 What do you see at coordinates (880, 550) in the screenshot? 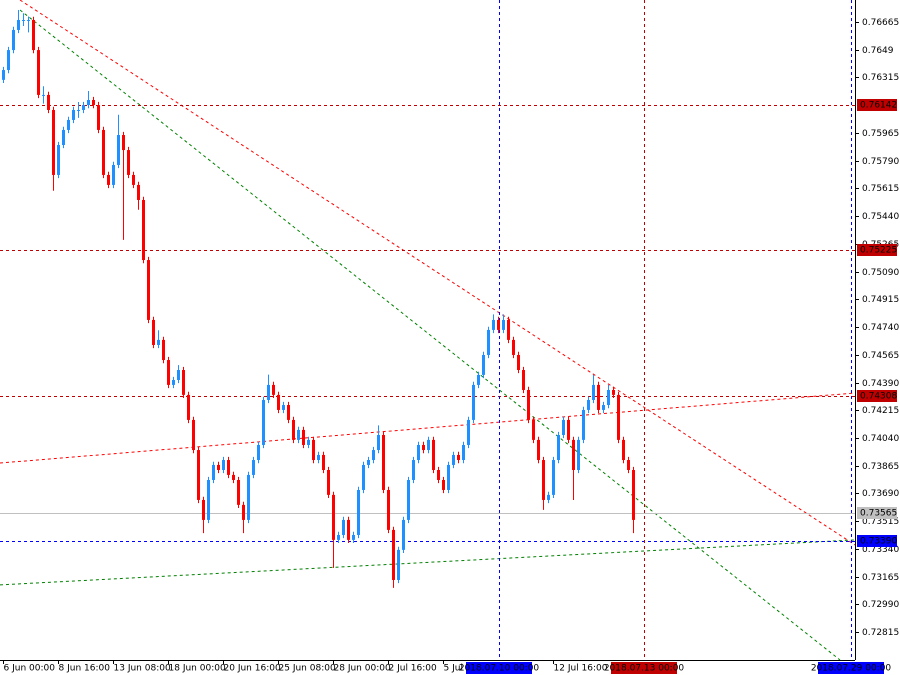
I see `y-tick-label: 0.73340` at bounding box center [880, 550].